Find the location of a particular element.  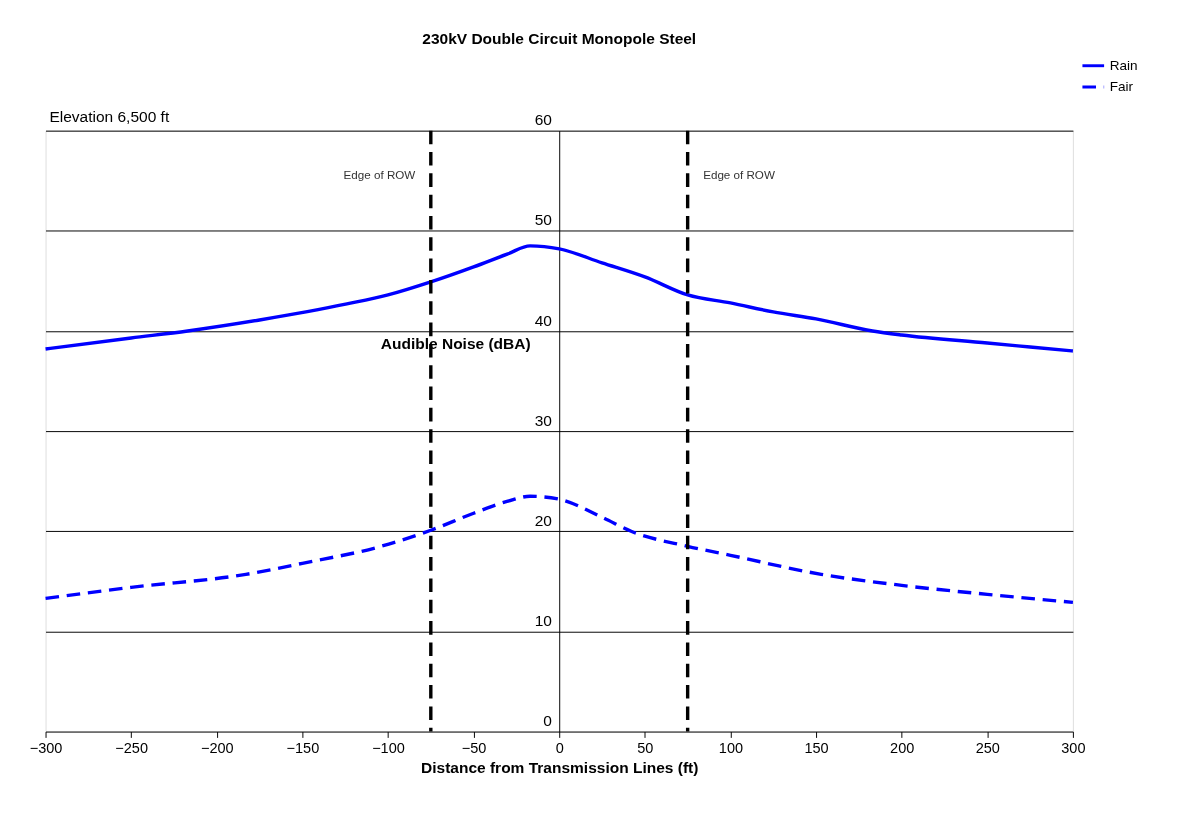

x-tick-label: 250 is located at coordinates (987, 748).